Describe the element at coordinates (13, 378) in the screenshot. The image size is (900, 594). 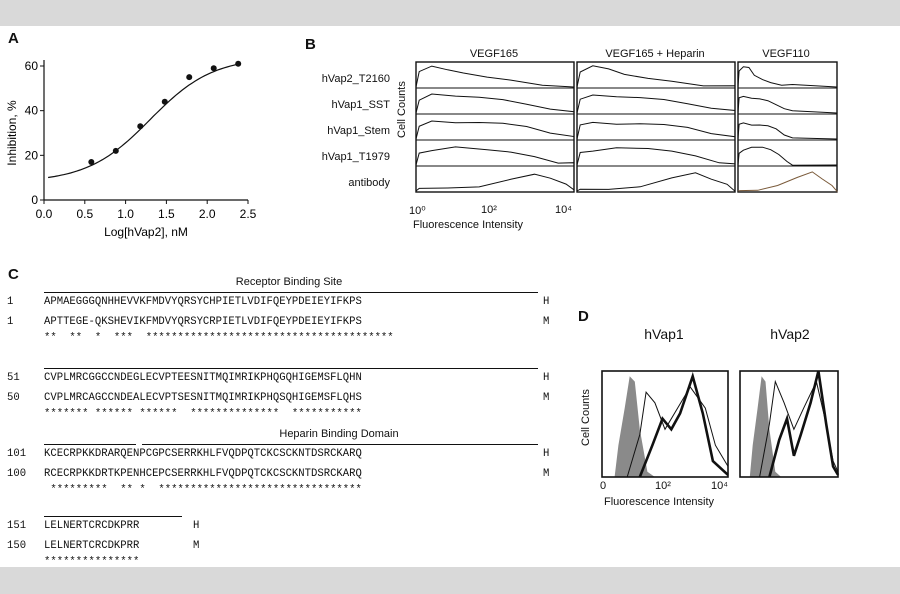
I see `seq-num-h-2: 51` at that location.